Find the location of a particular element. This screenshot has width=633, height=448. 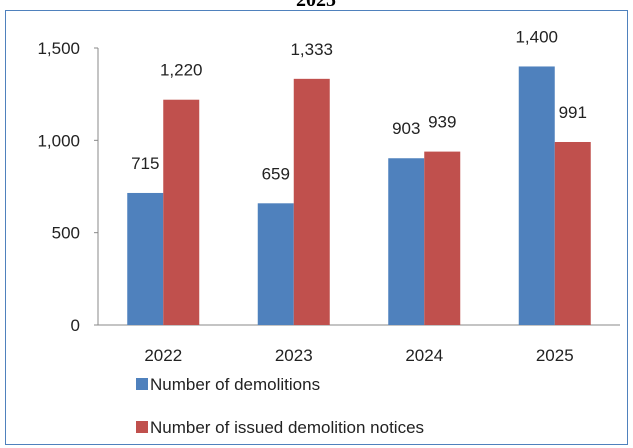

chart-title: 2025 is located at coordinates (316, 5).